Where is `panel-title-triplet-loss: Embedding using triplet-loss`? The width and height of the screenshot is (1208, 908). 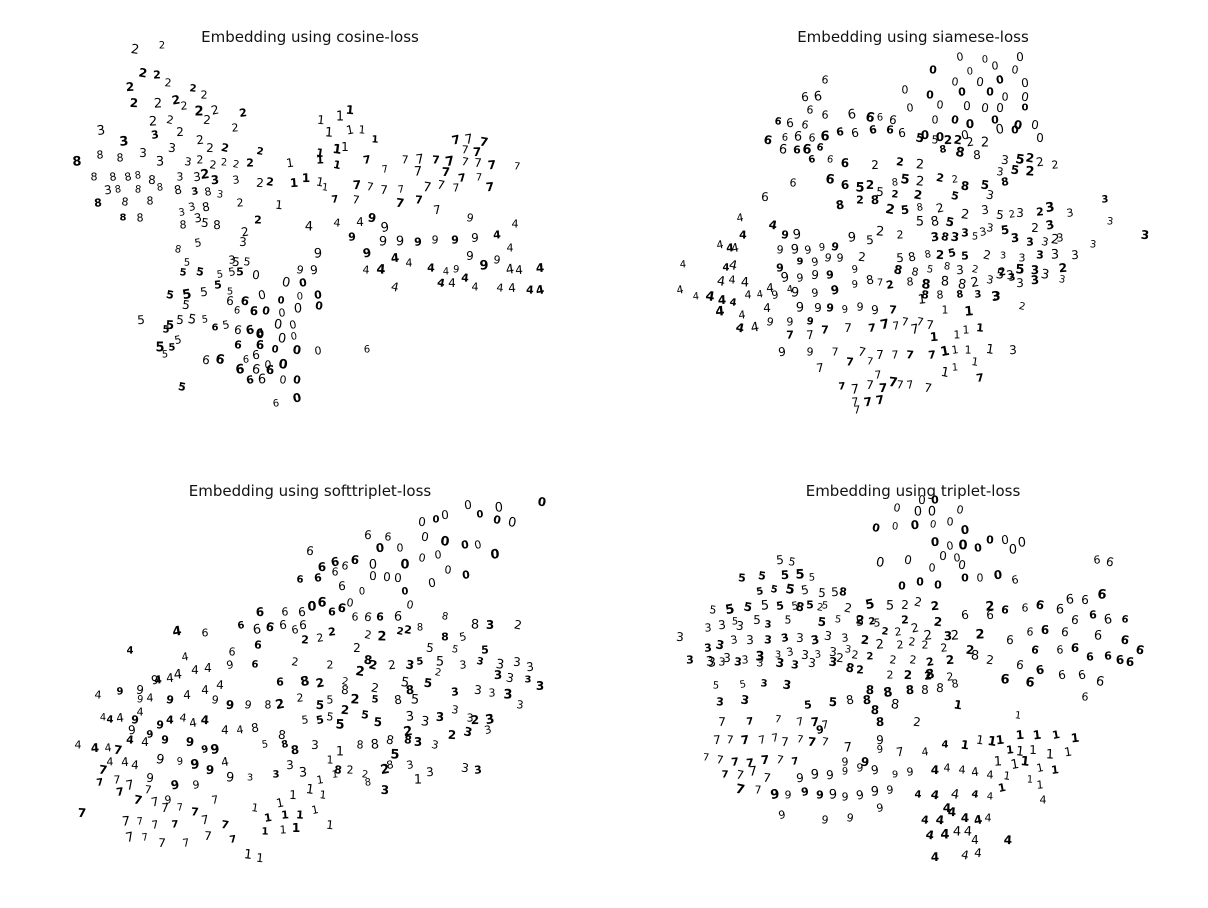 panel-title-triplet-loss: Embedding using triplet-loss is located at coordinates (913, 491).